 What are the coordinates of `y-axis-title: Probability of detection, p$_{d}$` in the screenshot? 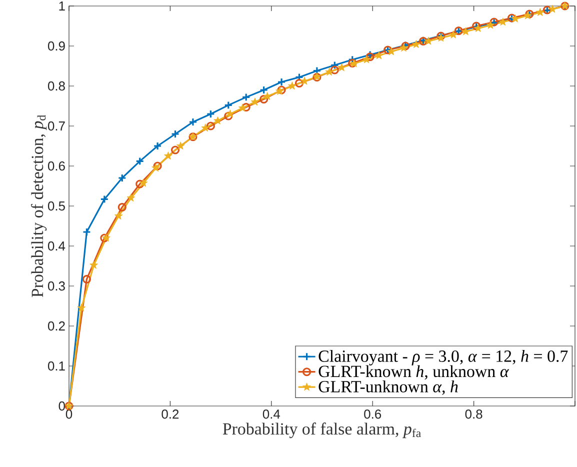 It's located at (39, 206).